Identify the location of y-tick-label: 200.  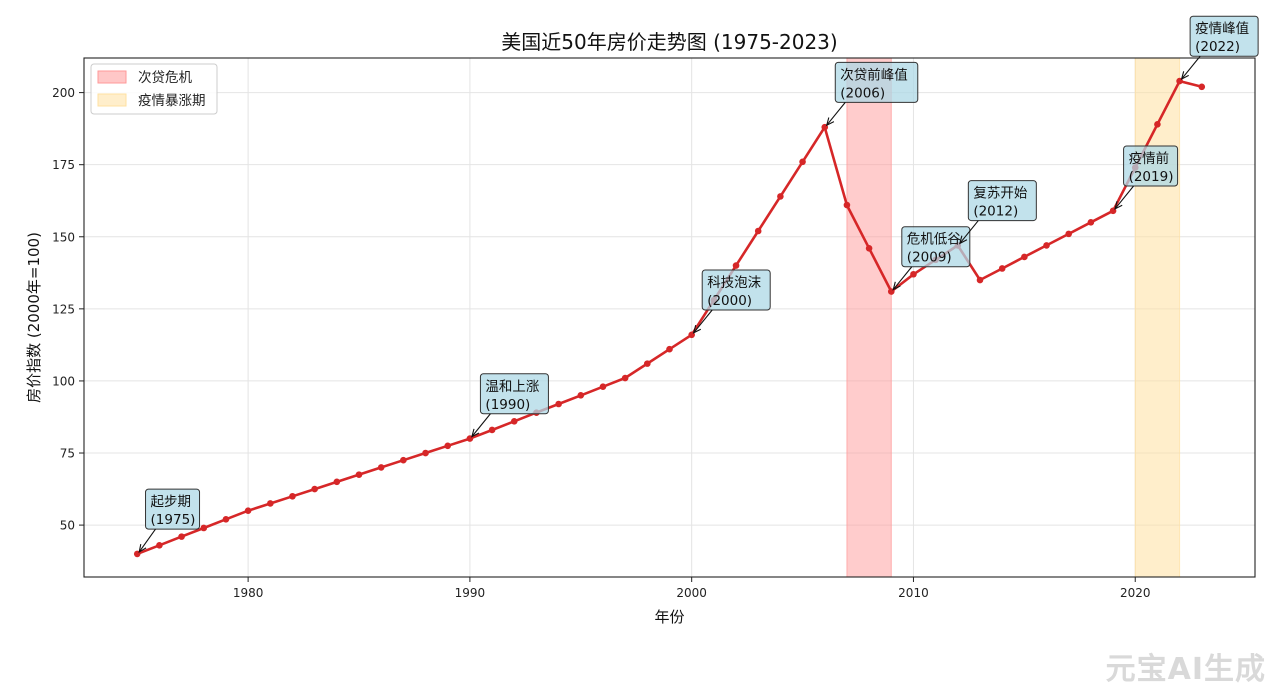
(63, 93).